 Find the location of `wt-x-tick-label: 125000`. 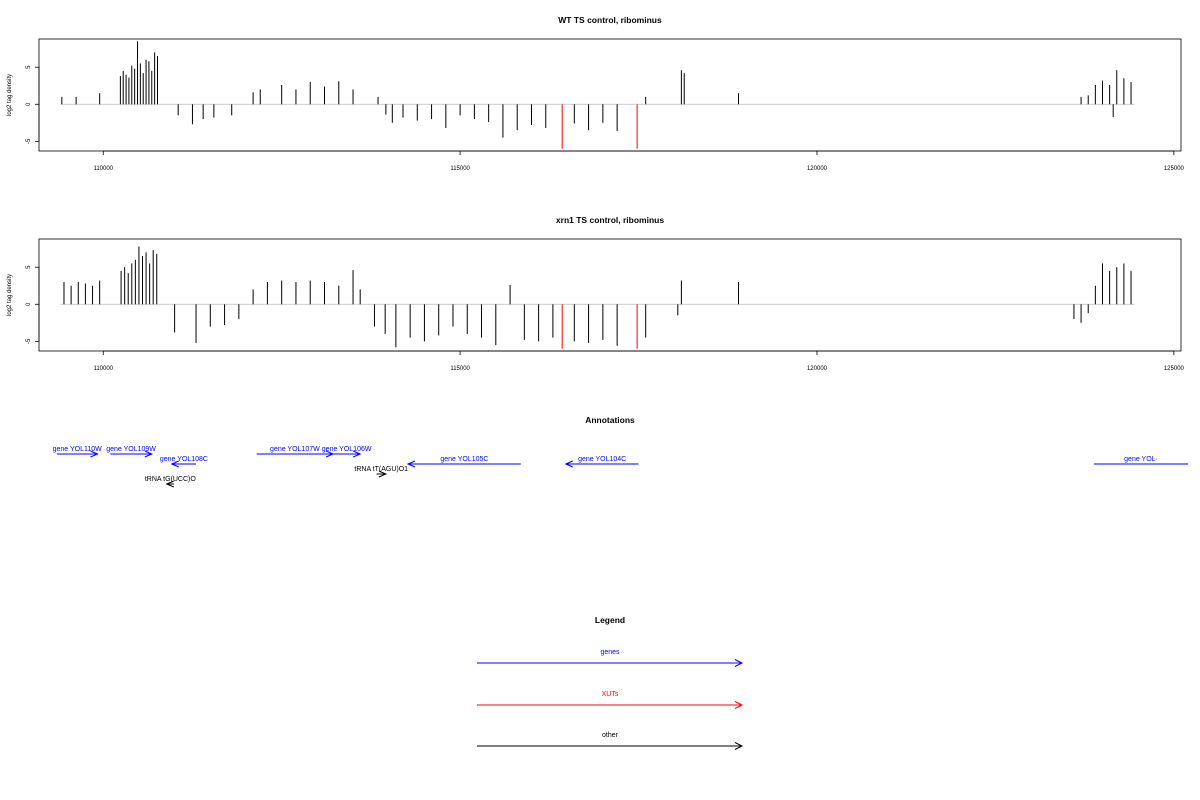

wt-x-tick-label: 125000 is located at coordinates (1174, 169).